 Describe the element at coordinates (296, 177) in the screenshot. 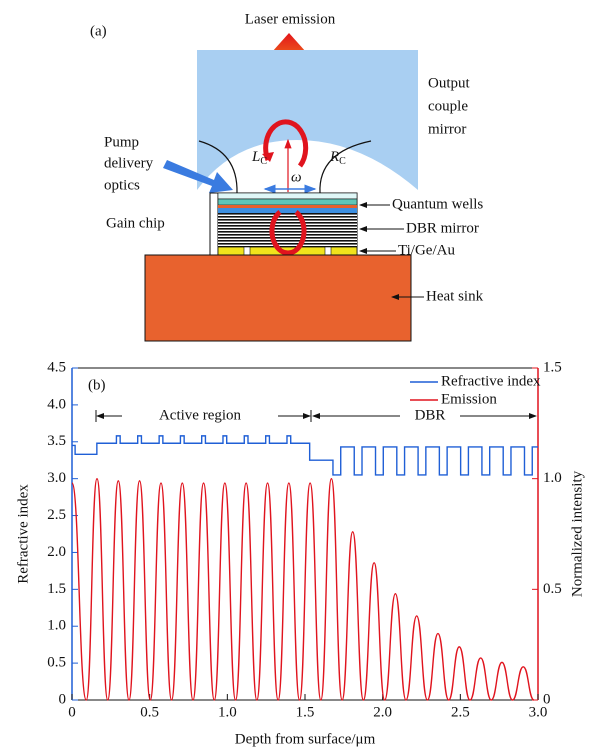

I see `beam-waist-label: ω` at that location.